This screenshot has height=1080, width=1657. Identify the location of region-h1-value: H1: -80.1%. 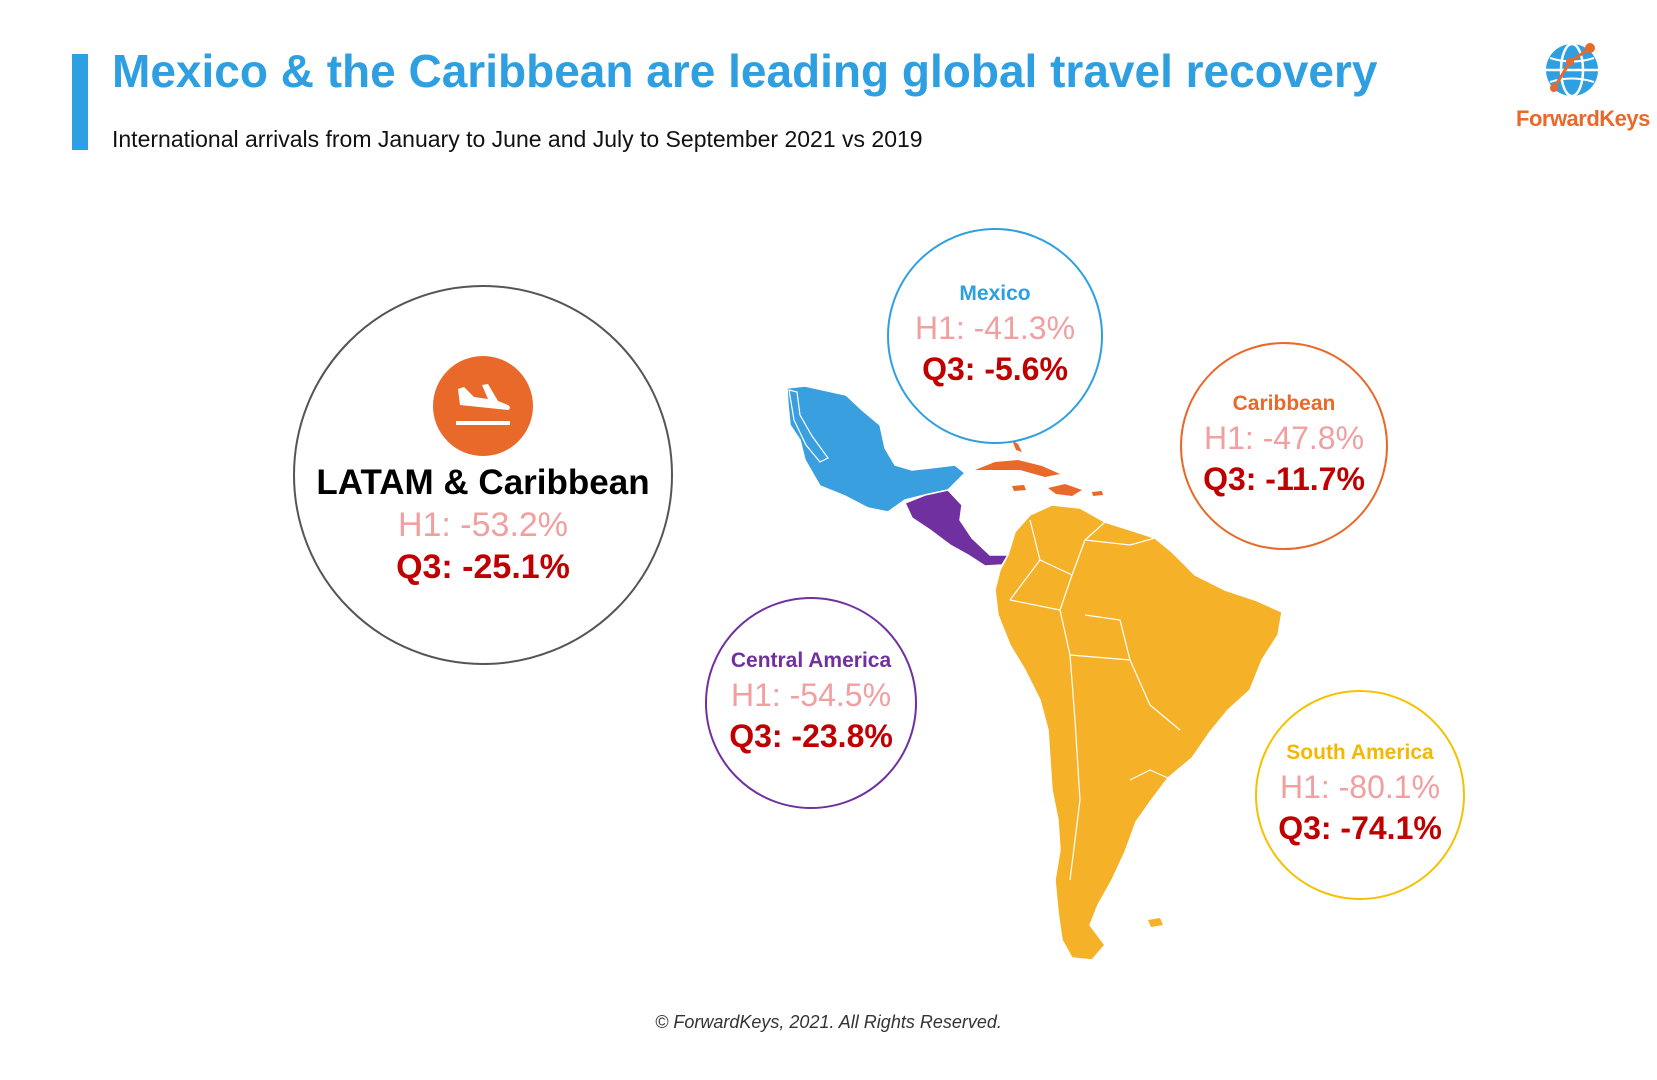
(1360, 786).